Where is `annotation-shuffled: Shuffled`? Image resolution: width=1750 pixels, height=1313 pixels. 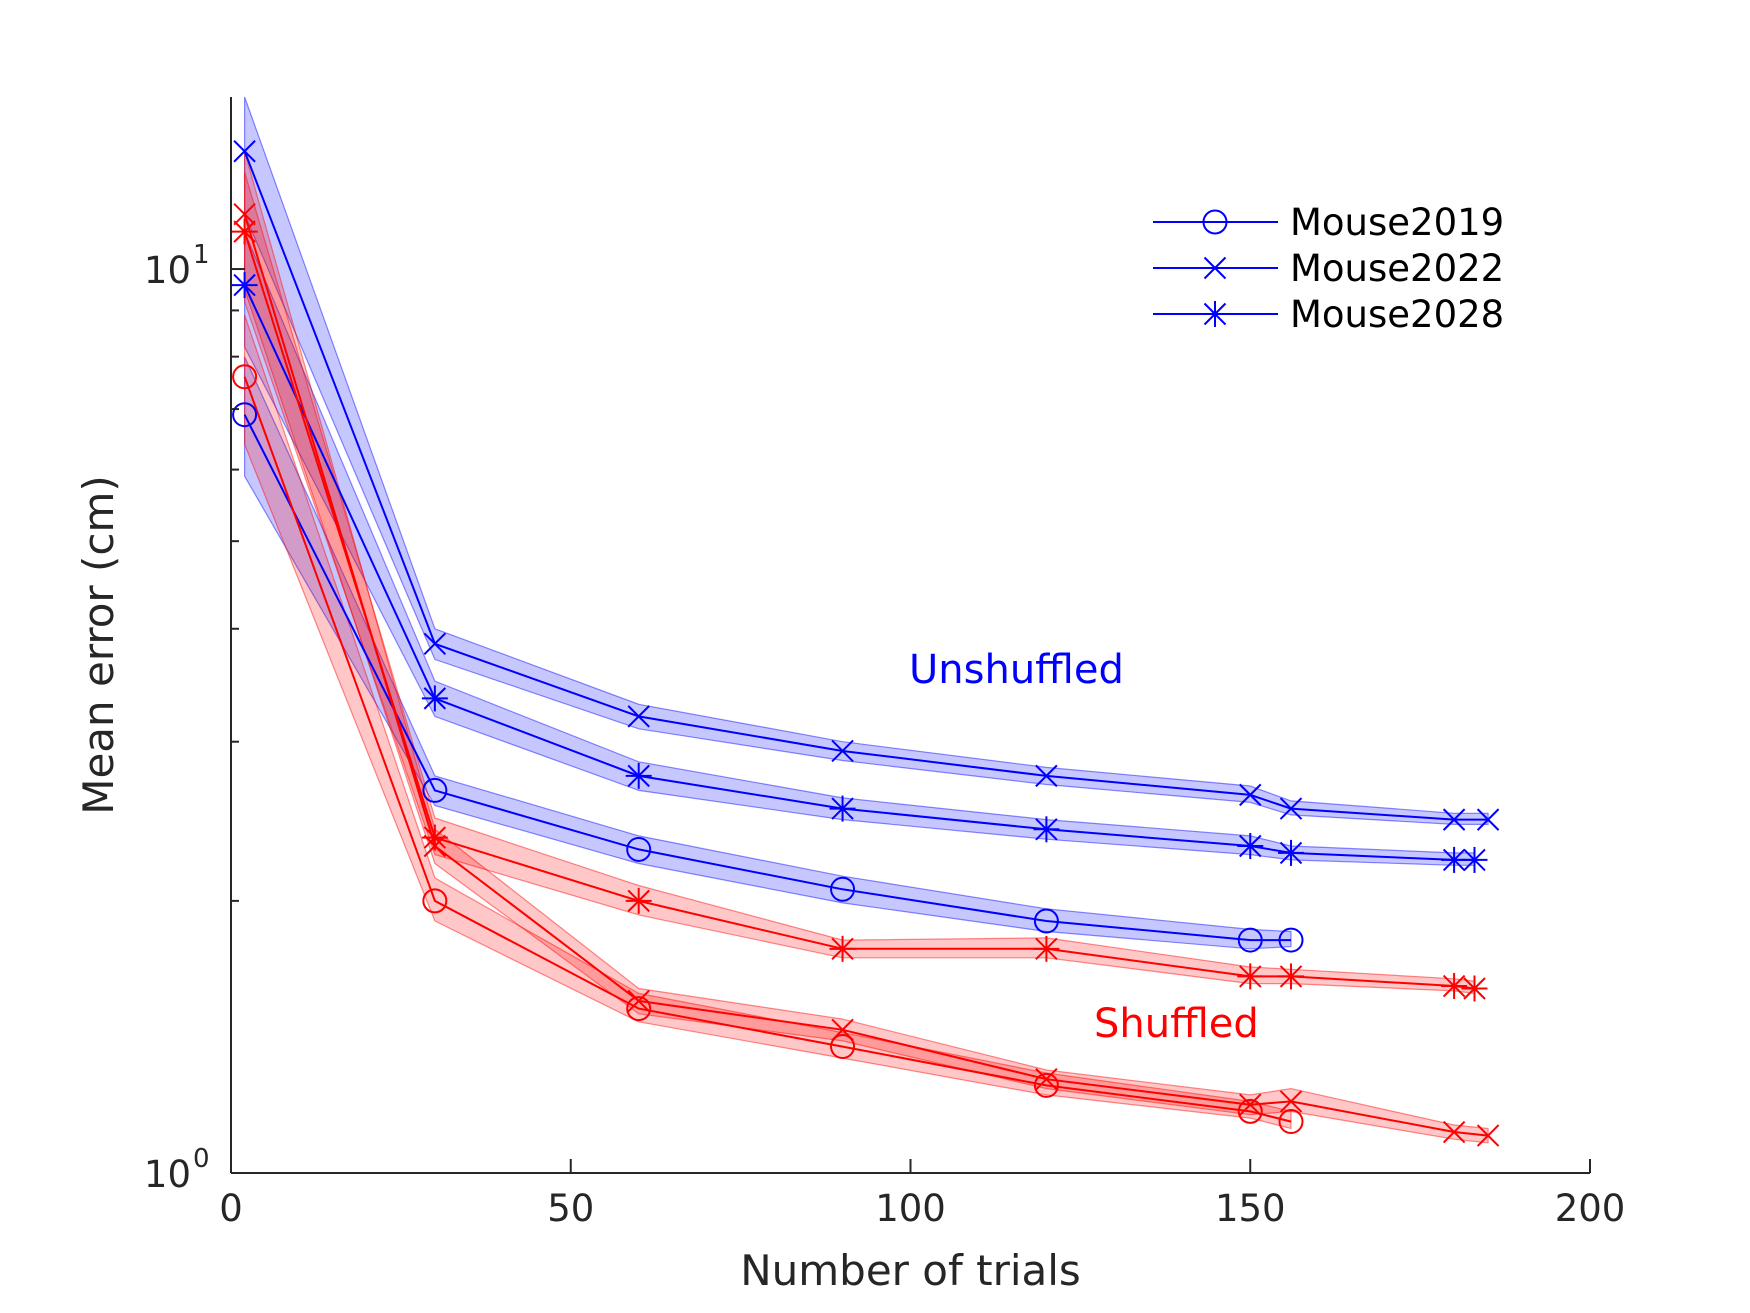
annotation-shuffled: Shuffled is located at coordinates (1176, 1024).